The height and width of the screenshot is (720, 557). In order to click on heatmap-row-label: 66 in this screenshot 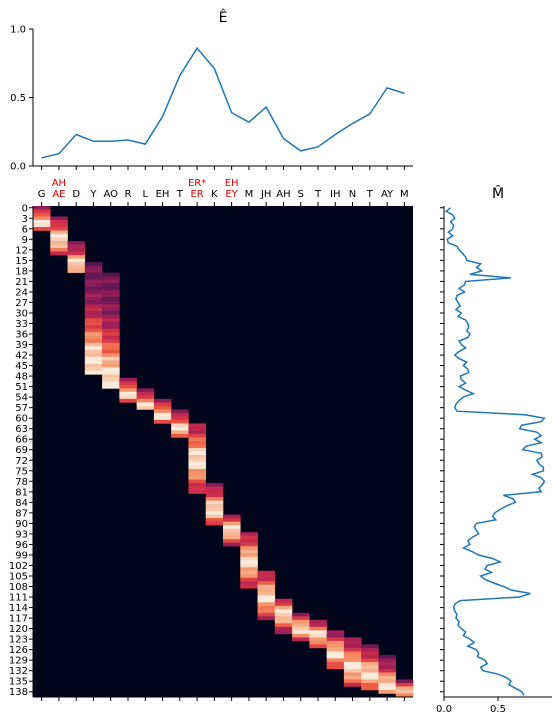, I will do `click(21, 440)`.